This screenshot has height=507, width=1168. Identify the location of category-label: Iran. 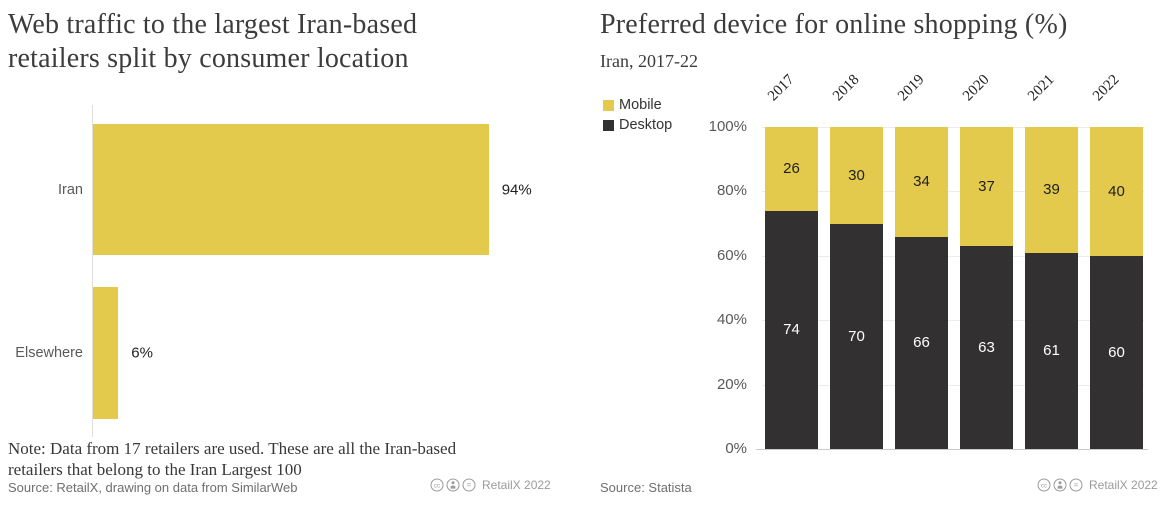
(70, 189).